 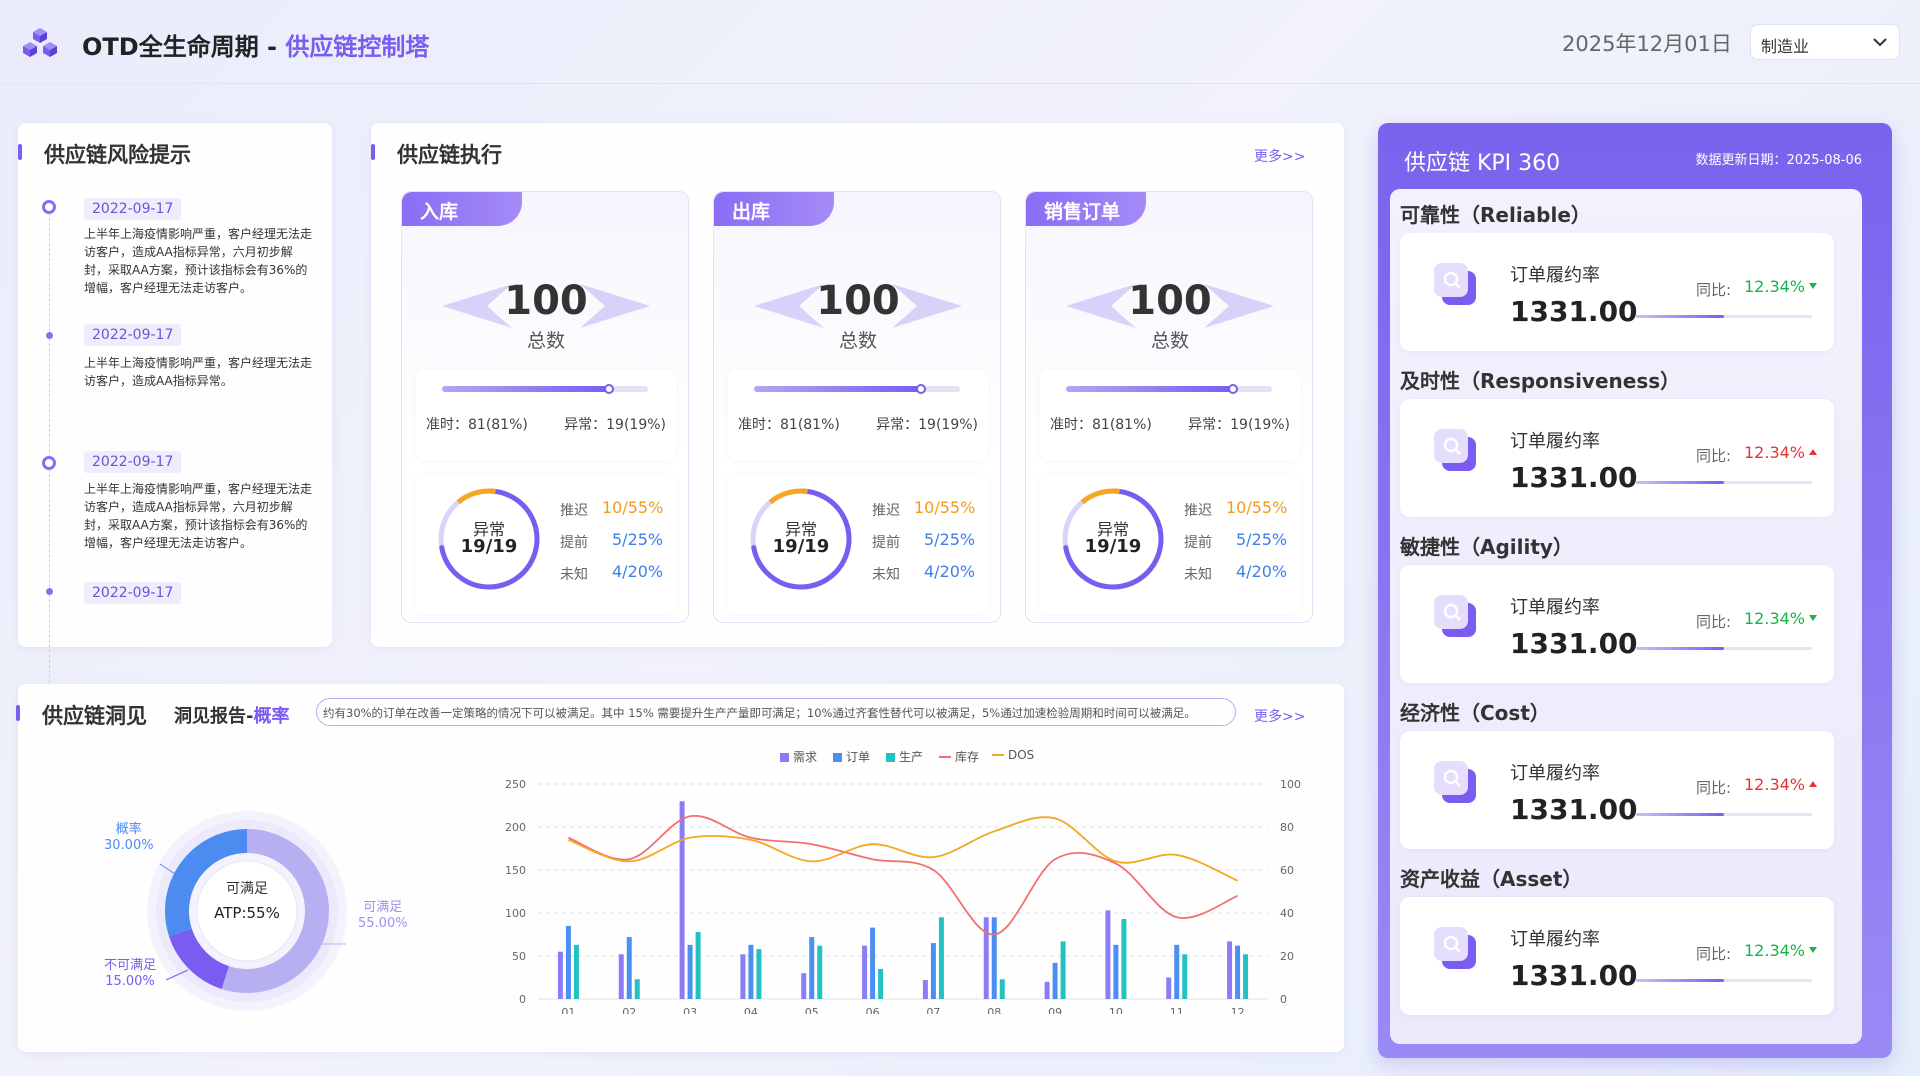 I want to click on execution-more-link: 更多>>, so click(x=1280, y=157).